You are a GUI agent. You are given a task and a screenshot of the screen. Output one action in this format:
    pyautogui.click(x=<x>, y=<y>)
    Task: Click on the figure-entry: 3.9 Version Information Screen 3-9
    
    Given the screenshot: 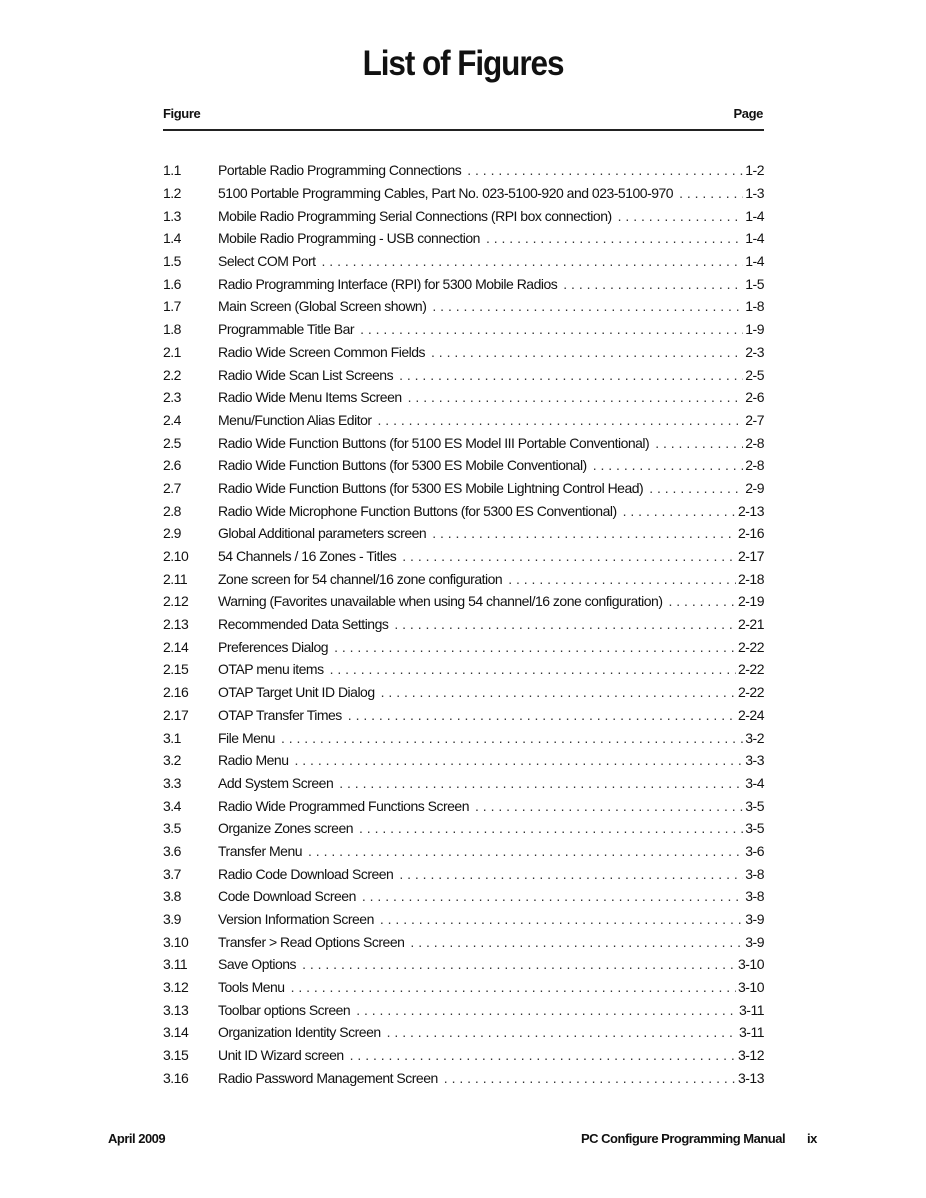 What is the action you would take?
    pyautogui.click(x=463, y=919)
    